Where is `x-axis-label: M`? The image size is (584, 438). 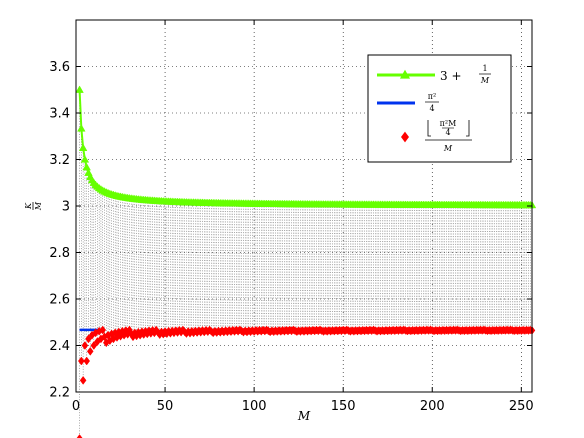
x-axis-label: M is located at coordinates (304, 416).